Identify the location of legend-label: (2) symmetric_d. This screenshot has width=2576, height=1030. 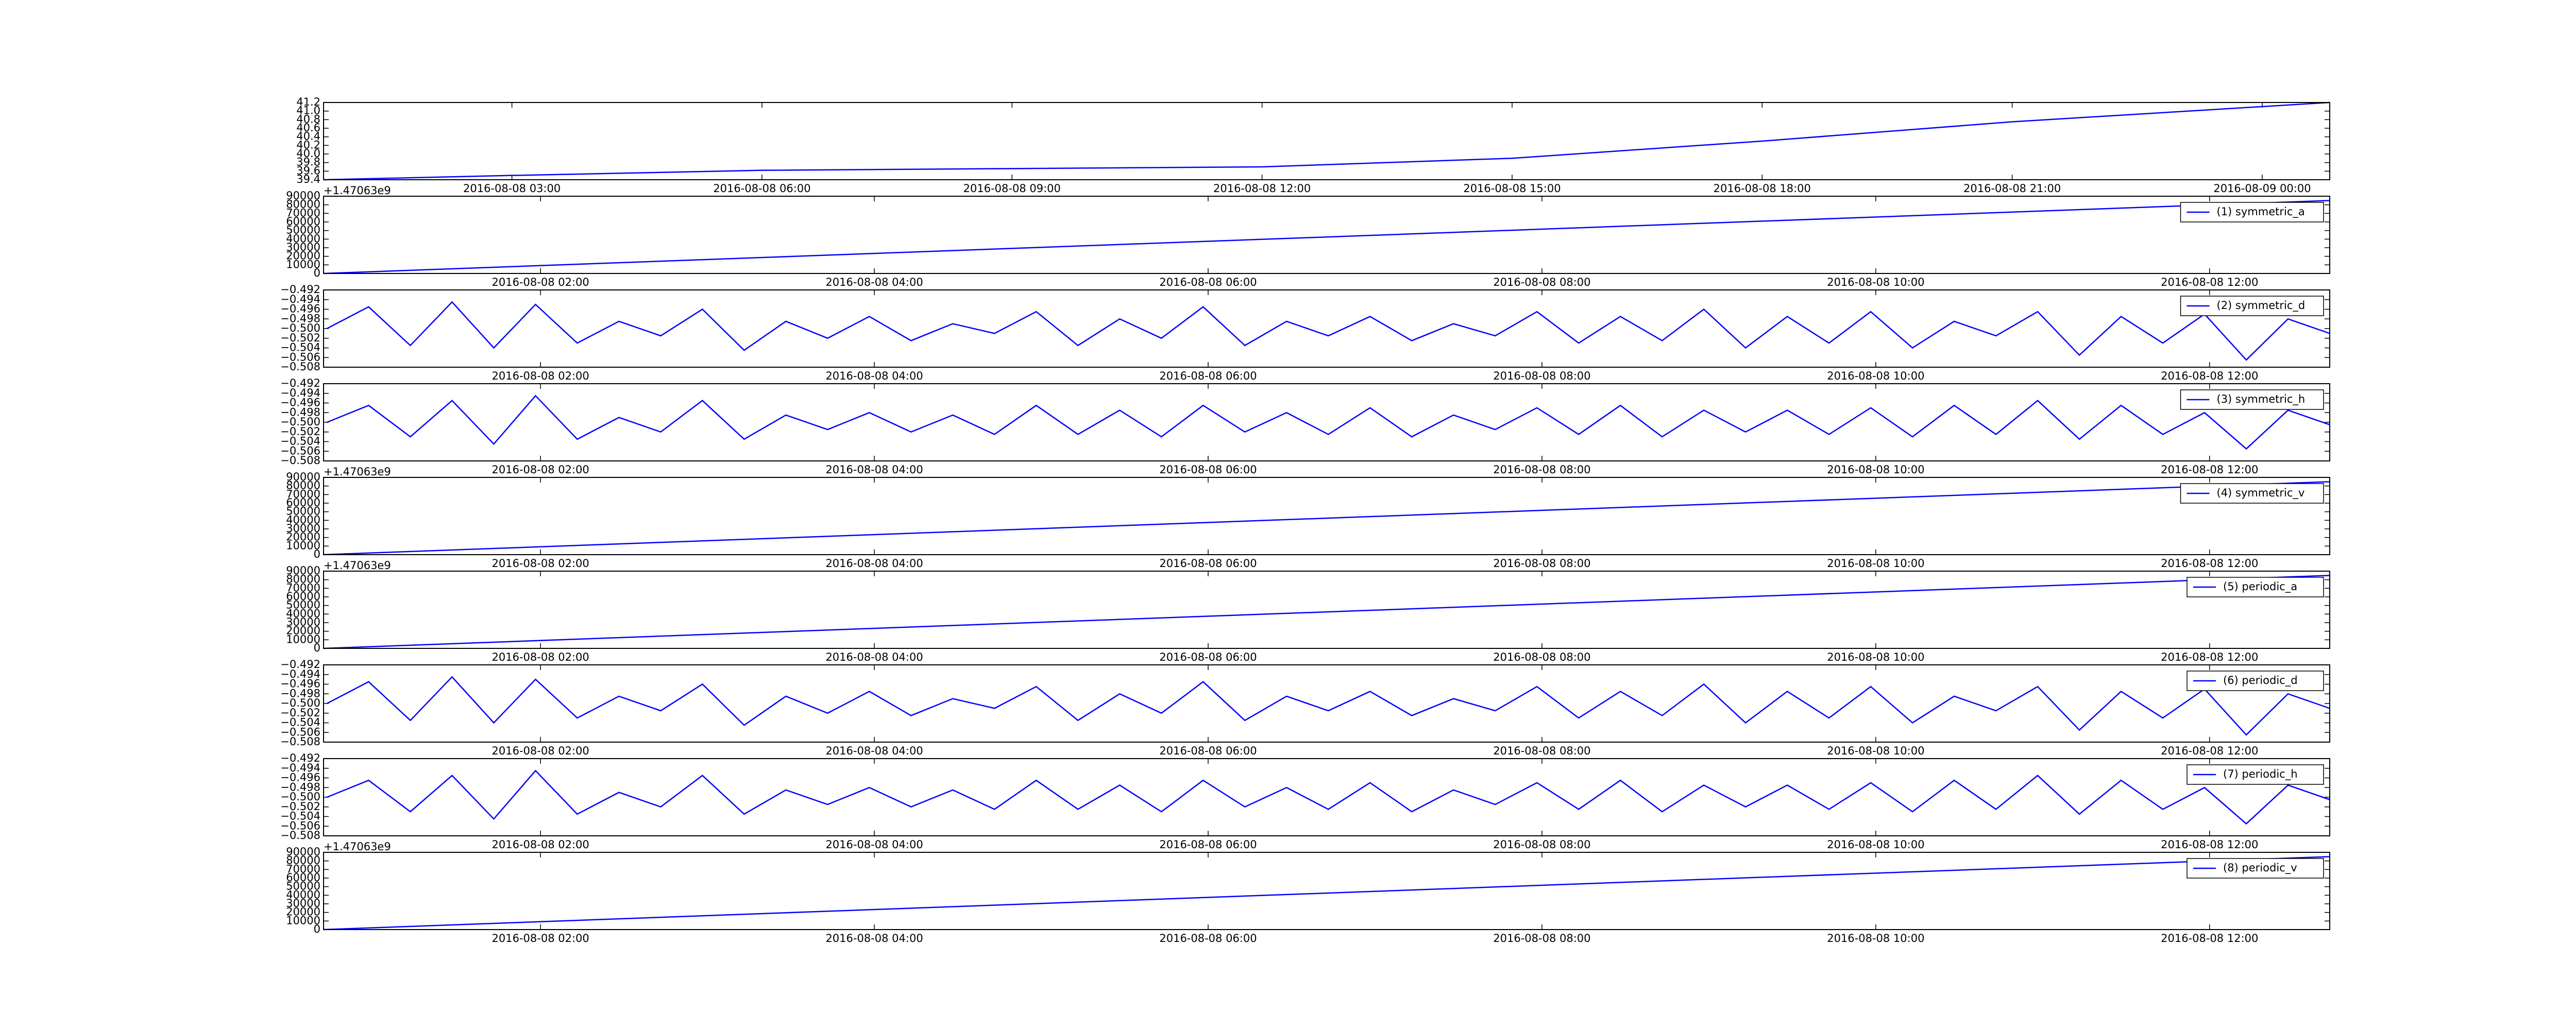
(2261, 305).